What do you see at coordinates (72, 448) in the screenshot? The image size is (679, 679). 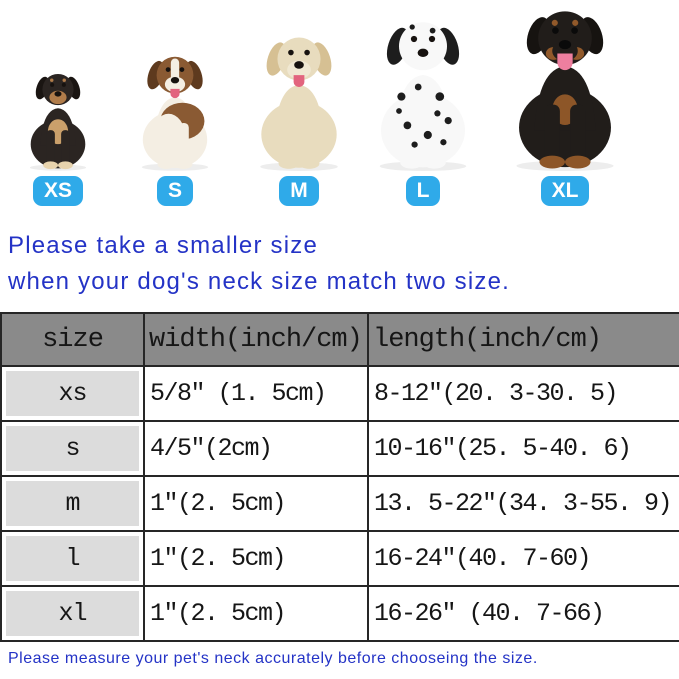 I see `cell-size-s: s` at bounding box center [72, 448].